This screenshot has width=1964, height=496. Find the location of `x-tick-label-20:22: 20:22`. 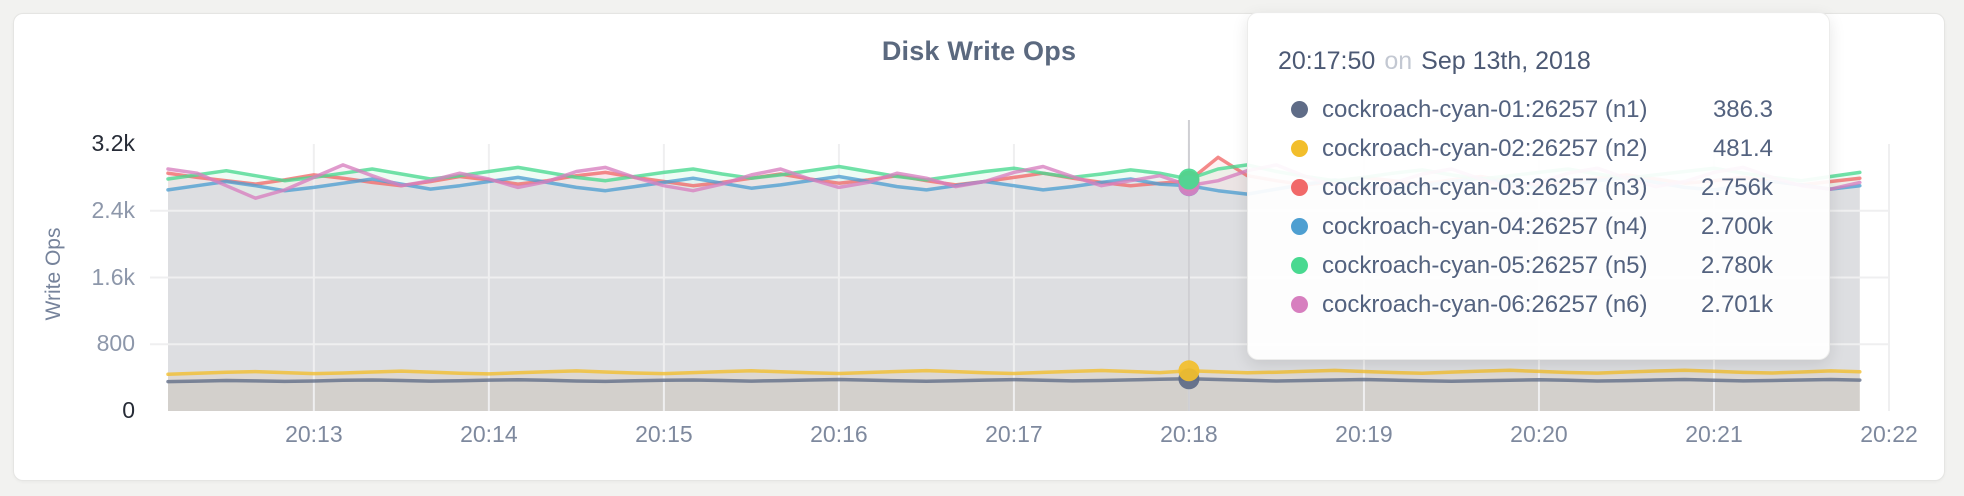

x-tick-label-20:22: 20:22 is located at coordinates (1889, 434).